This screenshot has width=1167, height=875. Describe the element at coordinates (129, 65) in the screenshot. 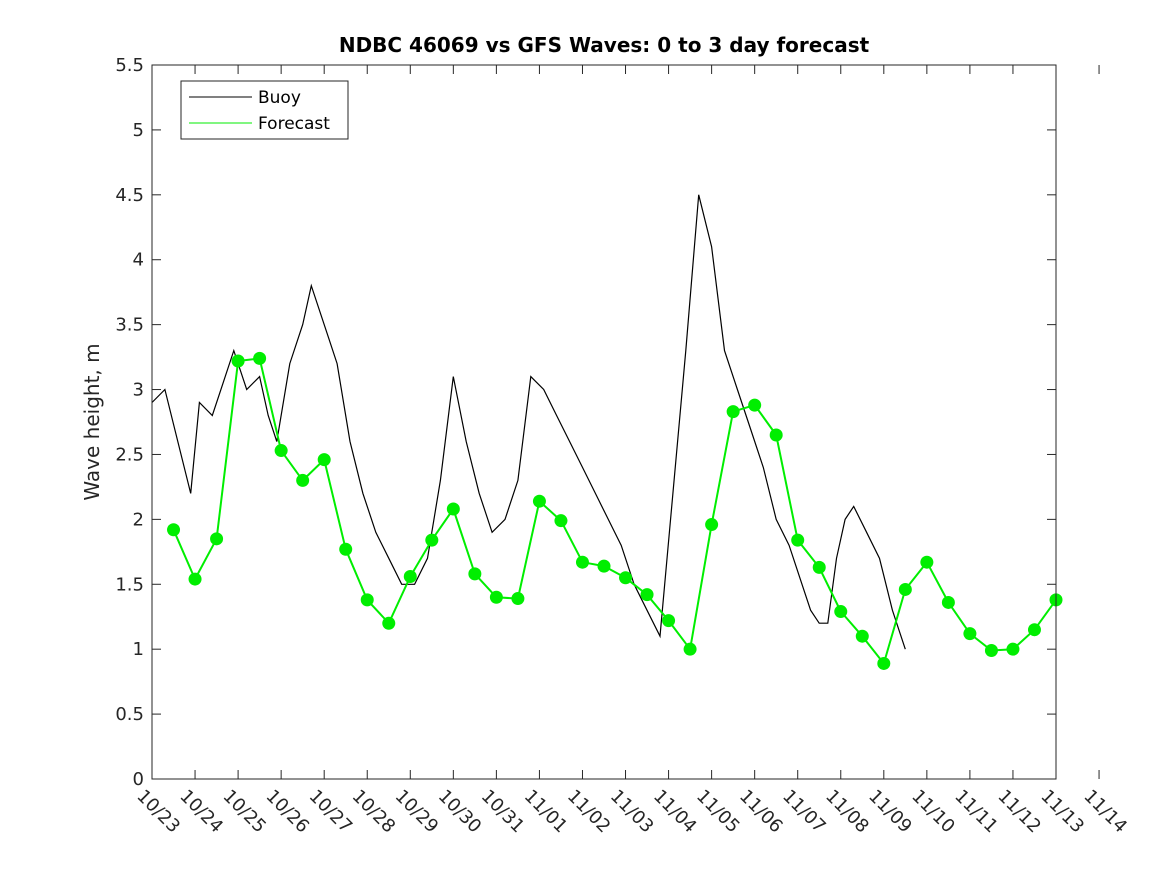

I see `y-tick-label: 5.5` at that location.